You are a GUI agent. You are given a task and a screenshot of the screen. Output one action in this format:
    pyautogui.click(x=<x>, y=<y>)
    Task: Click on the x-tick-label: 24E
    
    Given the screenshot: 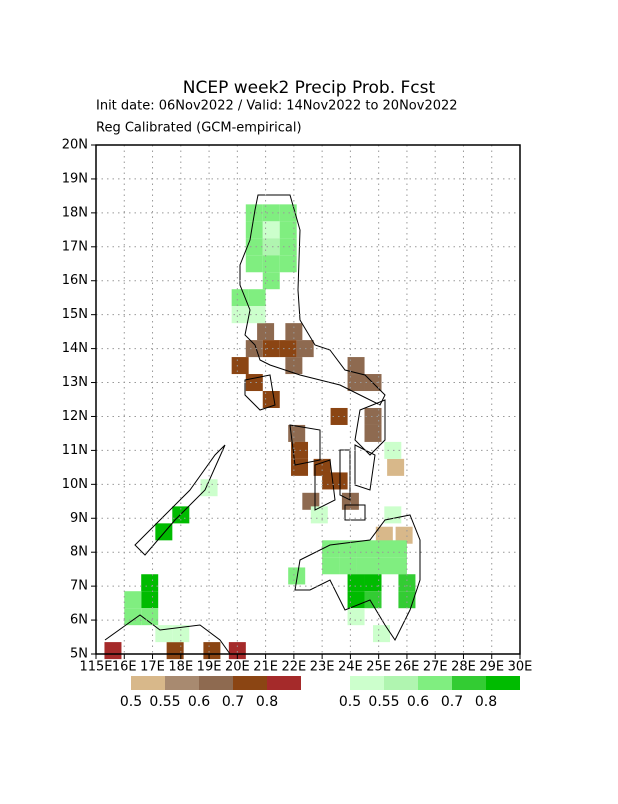 What is the action you would take?
    pyautogui.click(x=350, y=667)
    